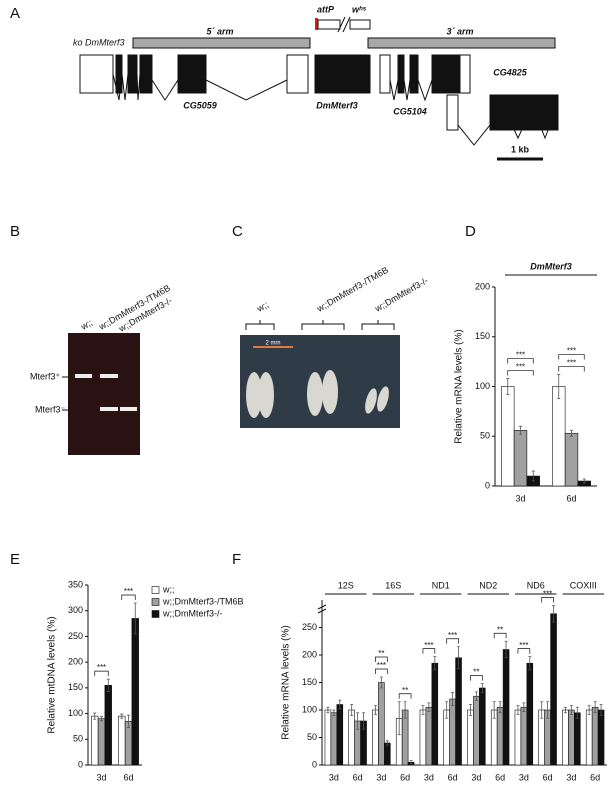 The width and height of the screenshot is (613, 800). What do you see at coordinates (337, 105) in the screenshot?
I see `gene-label: DmMterf3` at bounding box center [337, 105].